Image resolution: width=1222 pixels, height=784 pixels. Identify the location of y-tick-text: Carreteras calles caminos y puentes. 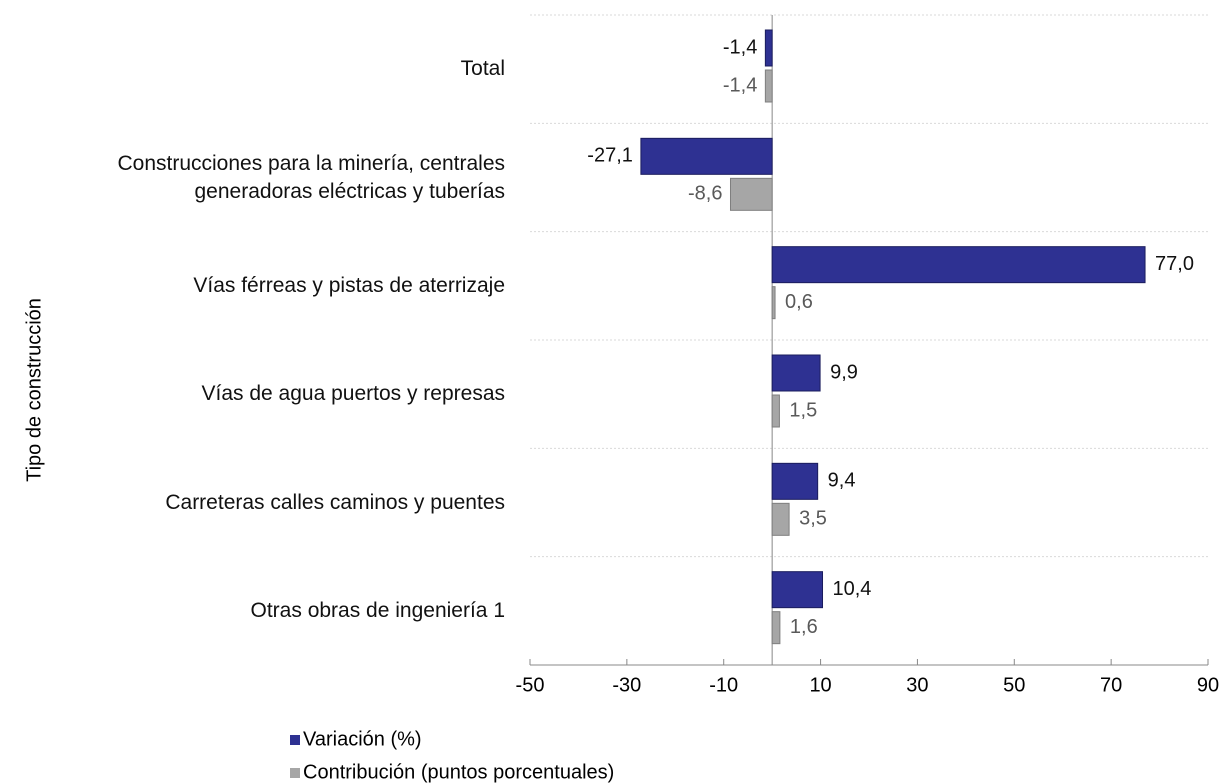
(335, 502).